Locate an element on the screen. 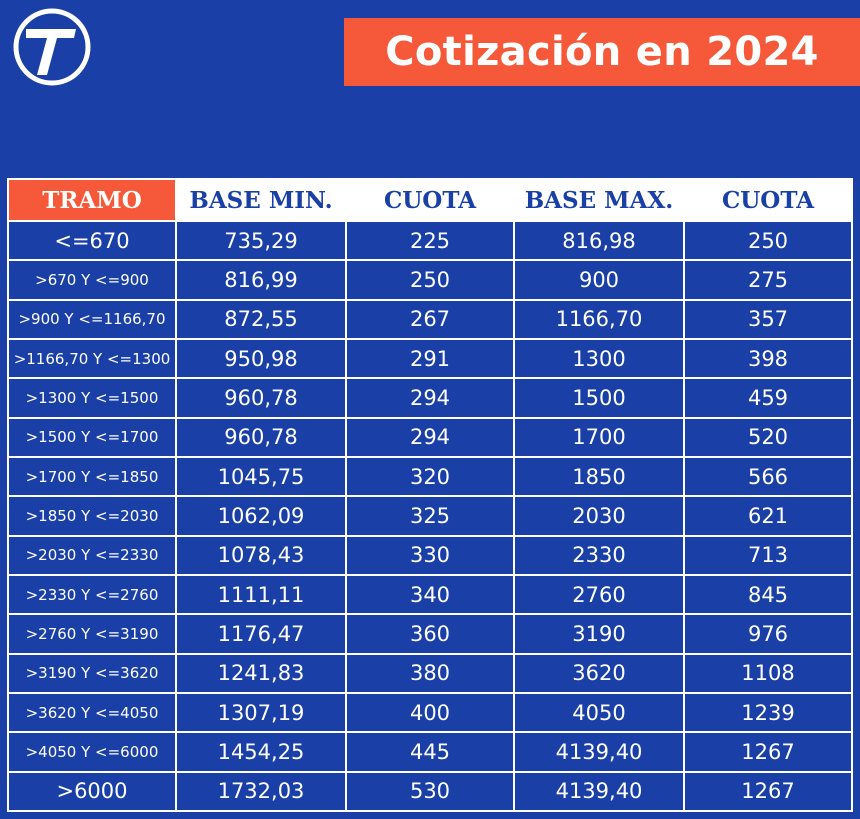 The image size is (860, 819). cell-cuota-max: 845 is located at coordinates (768, 594).